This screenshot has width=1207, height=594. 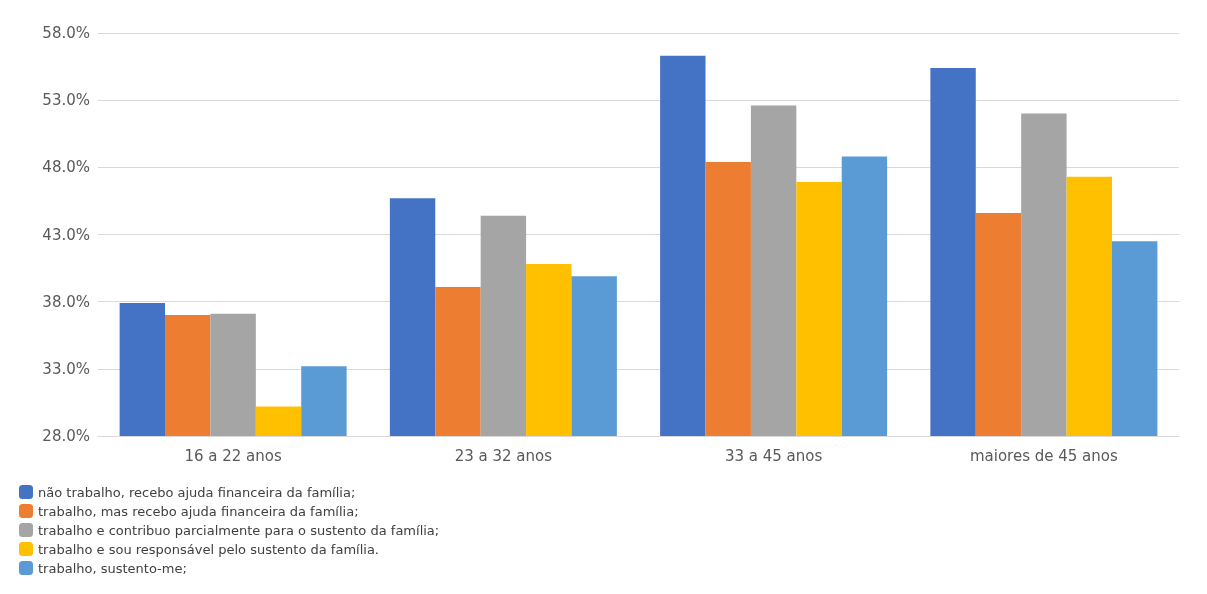 What do you see at coordinates (239, 530) in the screenshot?
I see `legend-label: trabalho e contribuo parcialmente para o sustento da família;` at bounding box center [239, 530].